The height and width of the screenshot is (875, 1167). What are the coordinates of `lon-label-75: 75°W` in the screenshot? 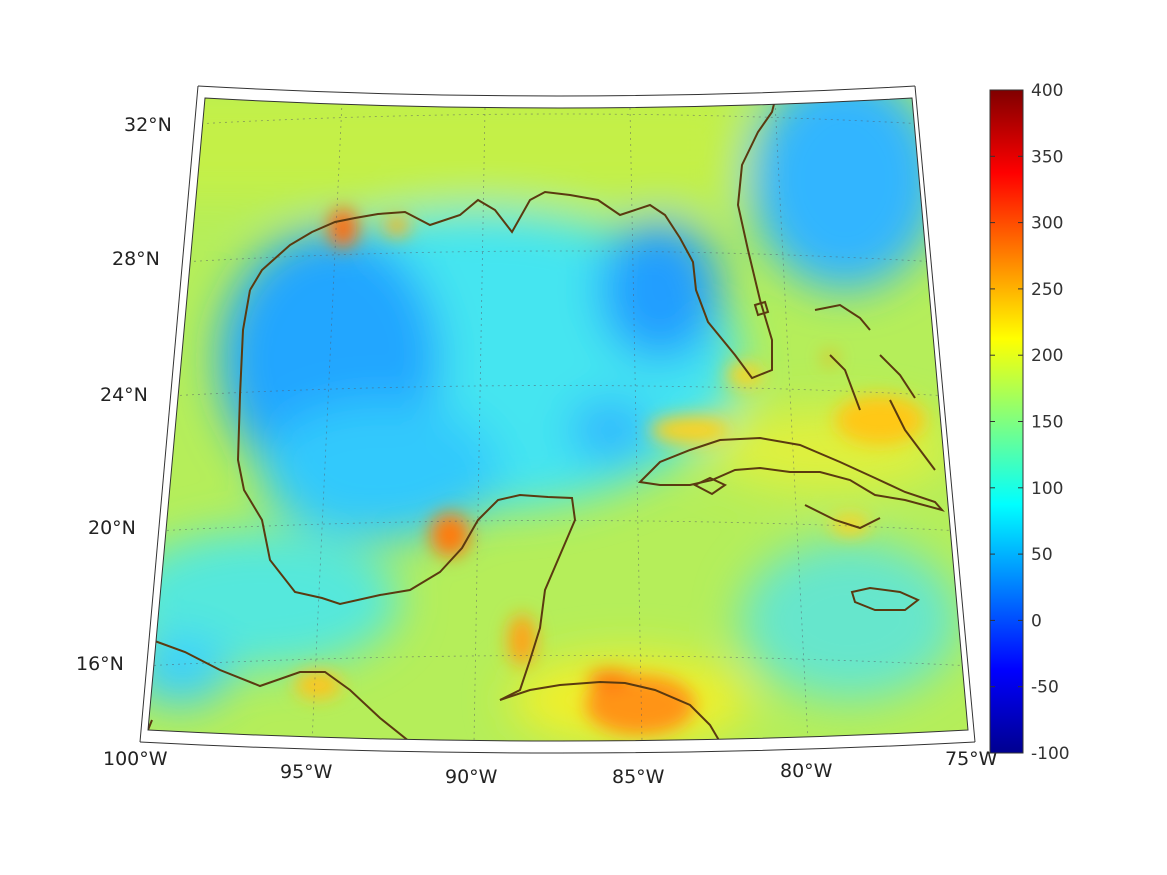 It's located at (971, 759).